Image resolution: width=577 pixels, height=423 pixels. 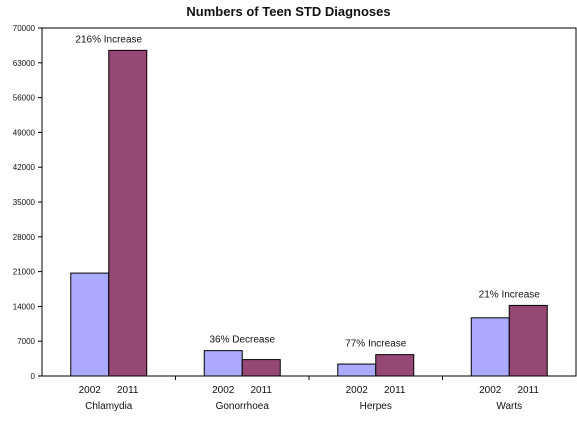 What do you see at coordinates (24, 132) in the screenshot?
I see `y-tick-label: 49000` at bounding box center [24, 132].